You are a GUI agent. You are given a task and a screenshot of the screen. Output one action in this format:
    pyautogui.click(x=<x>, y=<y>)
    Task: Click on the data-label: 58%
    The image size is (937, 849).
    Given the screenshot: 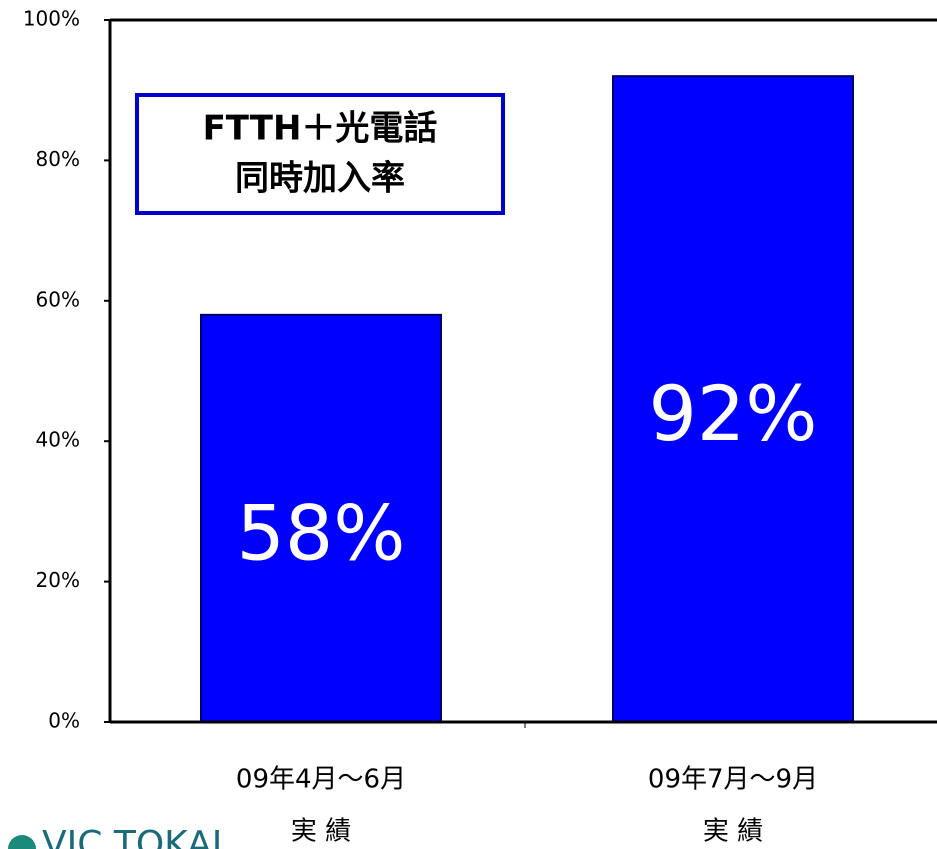 What is the action you would take?
    pyautogui.click(x=321, y=532)
    